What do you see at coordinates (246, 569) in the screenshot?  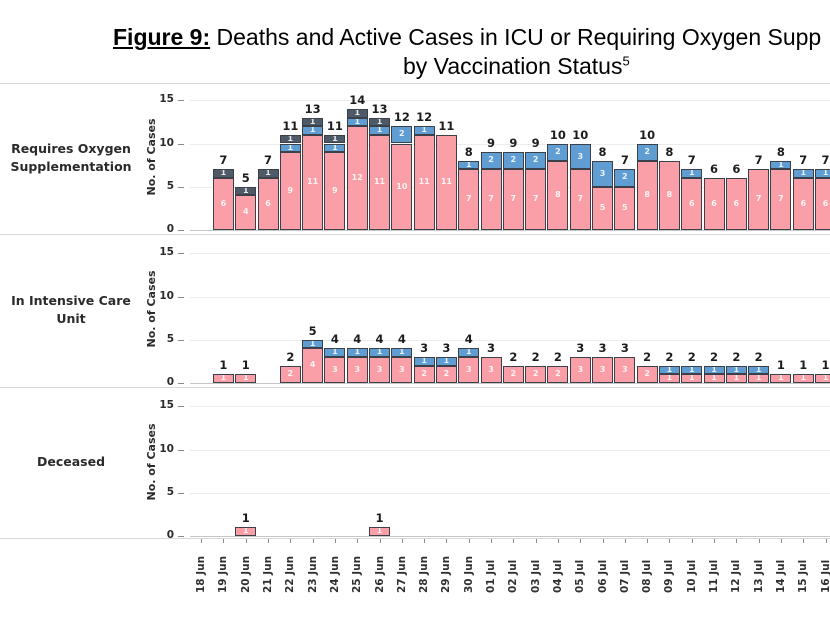 I see `x-tick-label: 20 Jun` at bounding box center [246, 569].